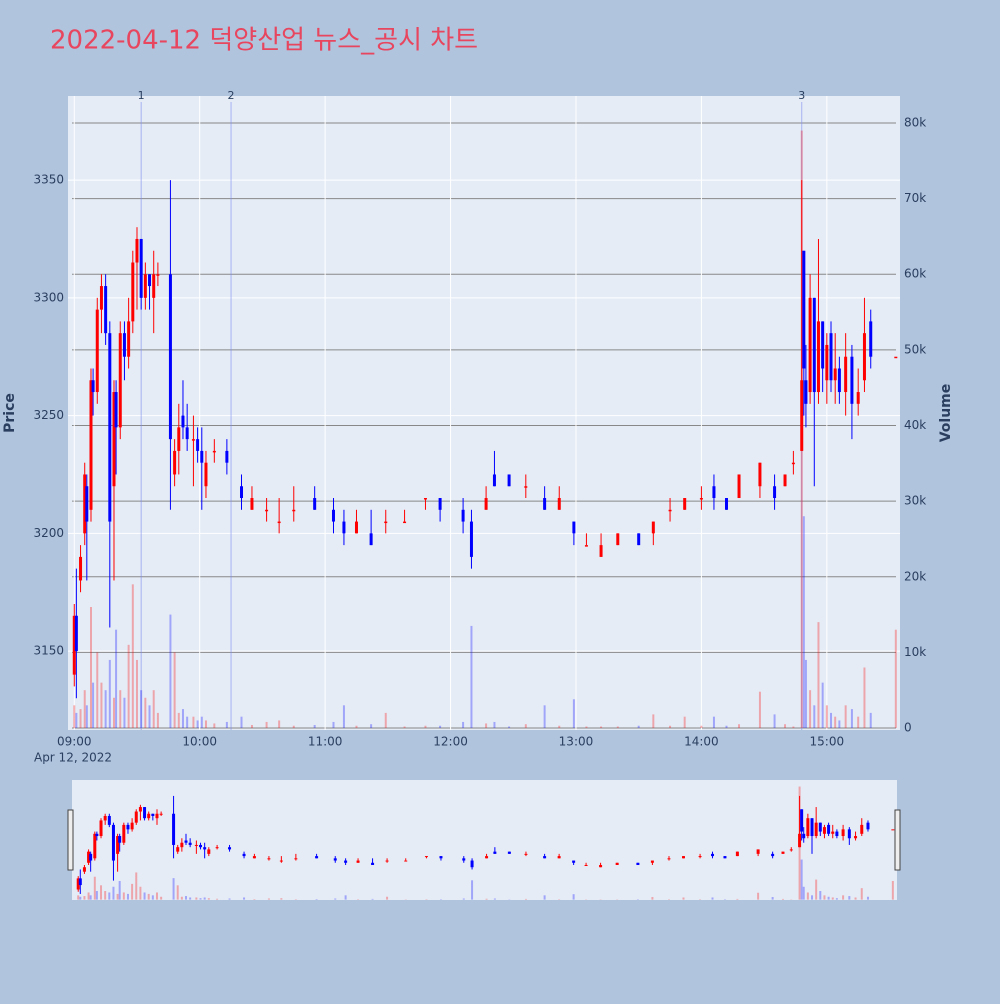  I want to click on y-tick-label: 3250, so click(48, 415).